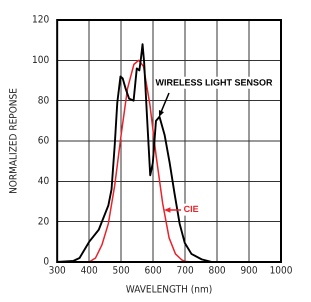  I want to click on x-tick-label: 900, so click(249, 271).